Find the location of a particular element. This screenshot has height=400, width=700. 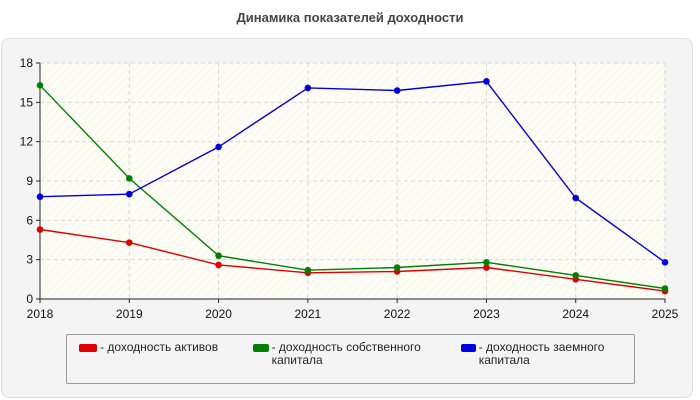

y-tick-label: 0 is located at coordinates (29, 299).